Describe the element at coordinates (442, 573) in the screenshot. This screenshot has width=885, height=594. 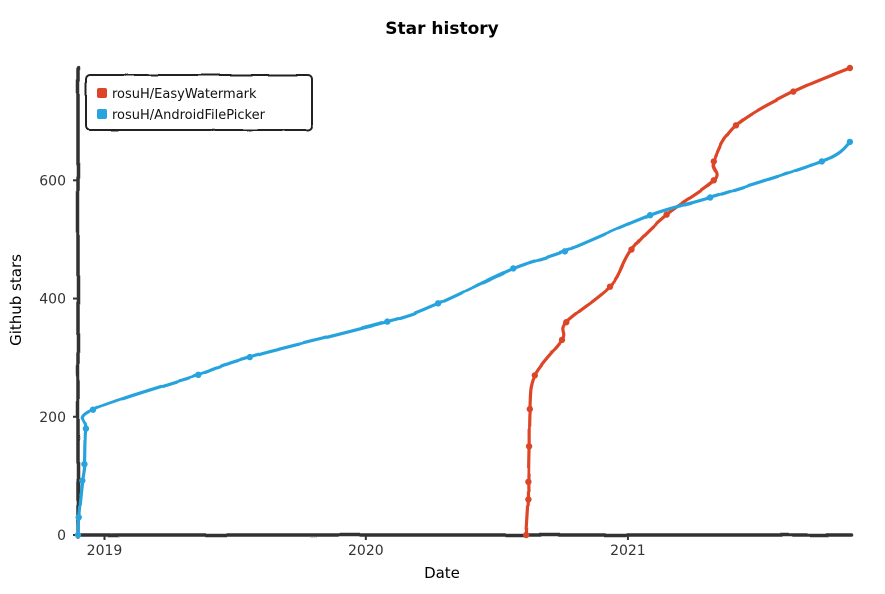
I see `x-axis-label: Date` at that location.